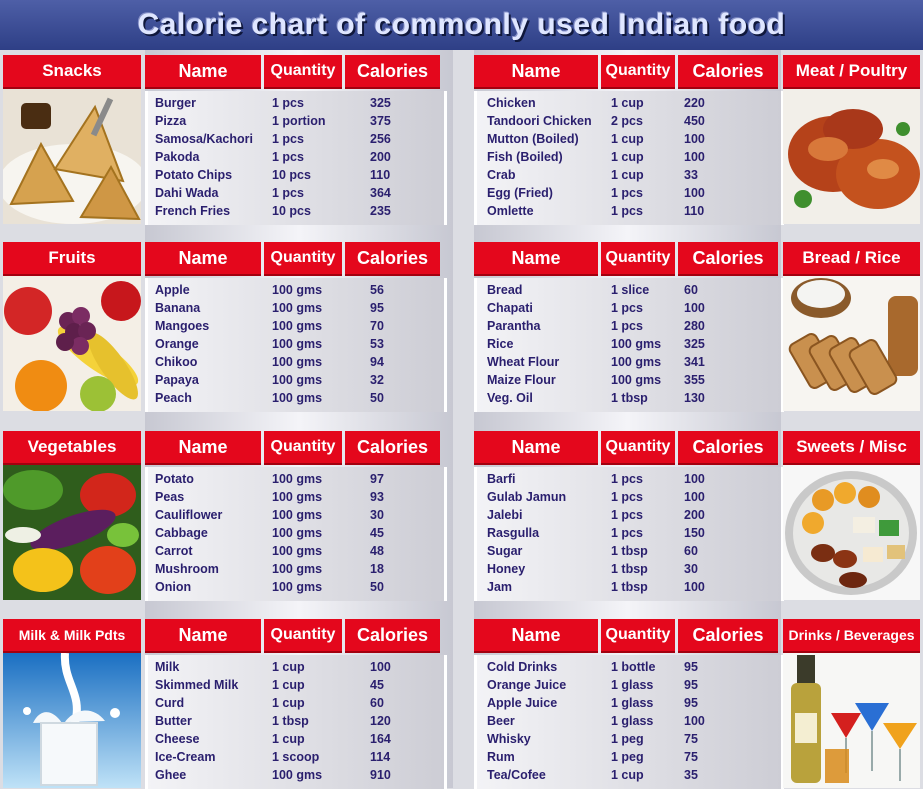 Image resolution: width=923 pixels, height=789 pixels. I want to click on roast-chicken-icon, so click(851, 156).